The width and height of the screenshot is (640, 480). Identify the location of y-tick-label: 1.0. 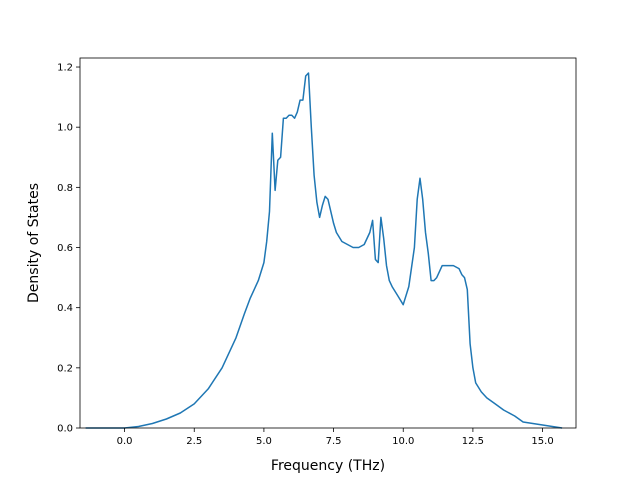
(65, 128).